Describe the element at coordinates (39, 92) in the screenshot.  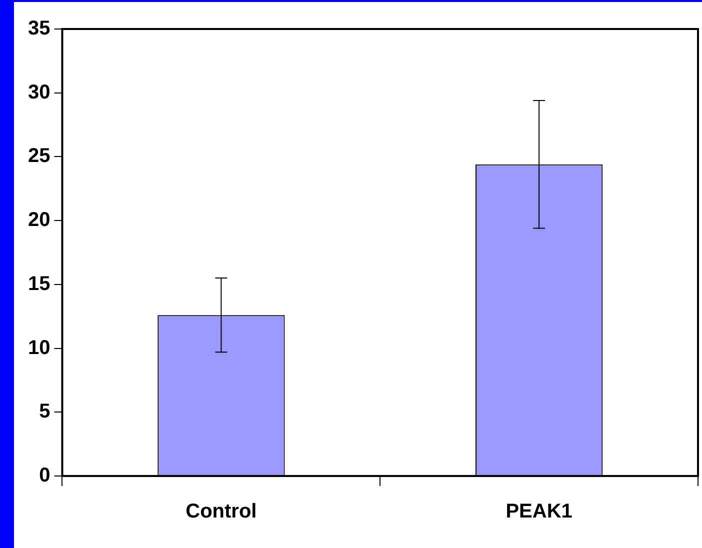
I see `y-tick-label: 30` at that location.